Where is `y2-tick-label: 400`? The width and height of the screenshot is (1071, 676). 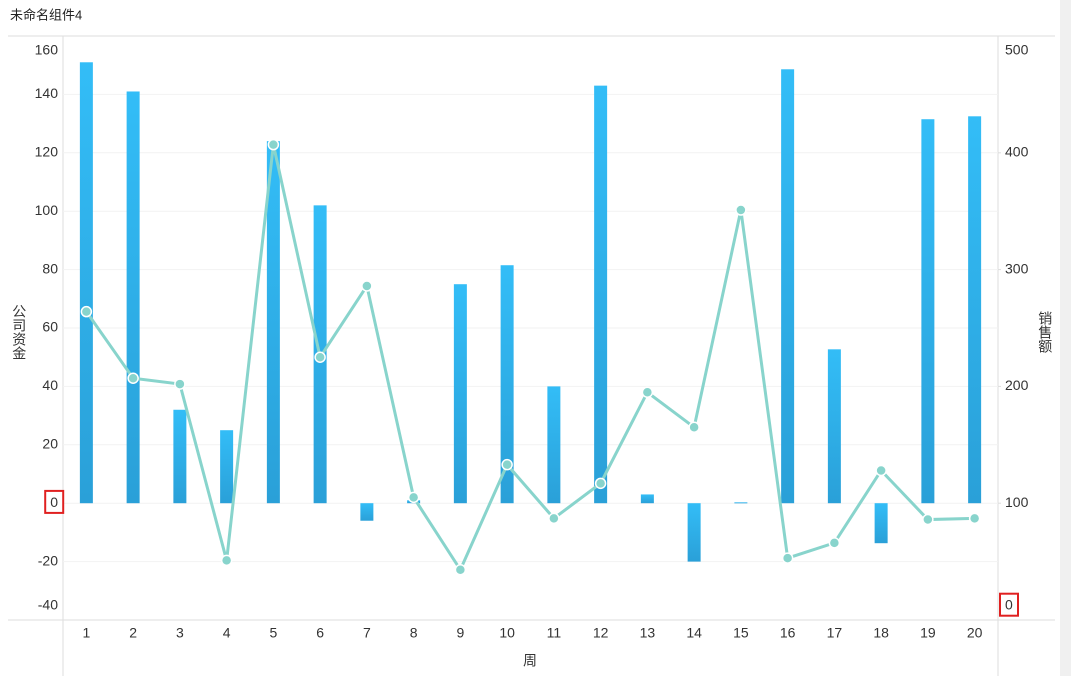 y2-tick-label: 400 is located at coordinates (1017, 152).